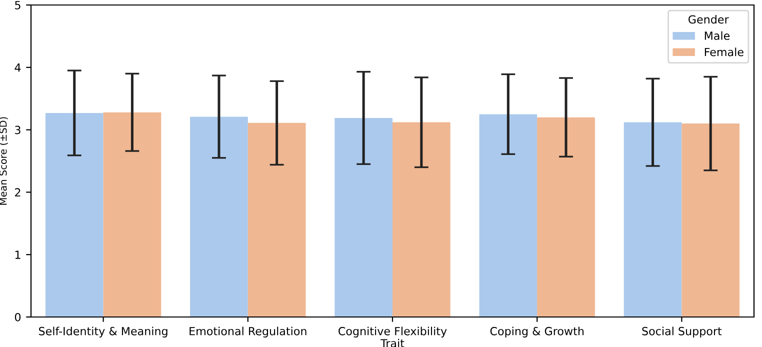 The image size is (762, 347). Describe the element at coordinates (17, 68) in the screenshot. I see `y-tick-label: 4` at that location.